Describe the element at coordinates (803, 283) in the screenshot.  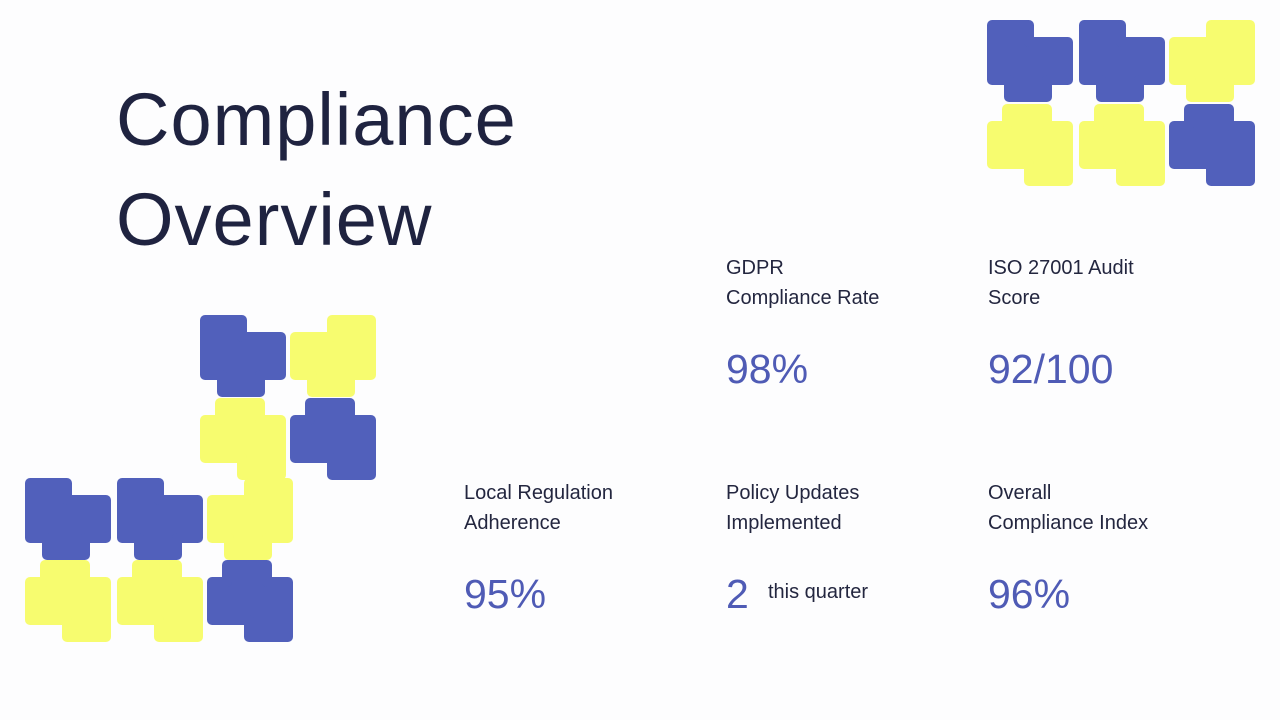
I see `stat-label: GDPR Compliance Rate` at that location.